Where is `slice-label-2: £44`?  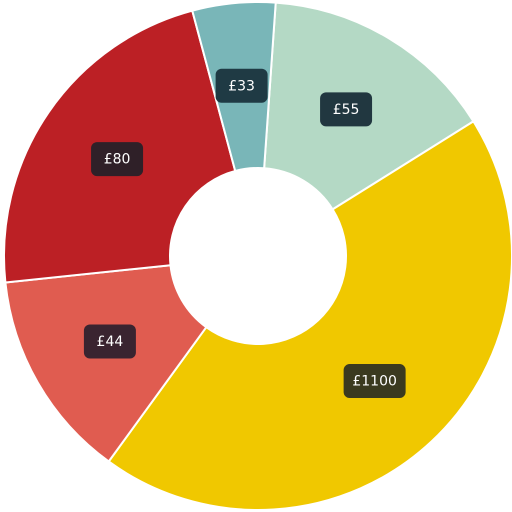
slice-label-2: £44 is located at coordinates (109, 341).